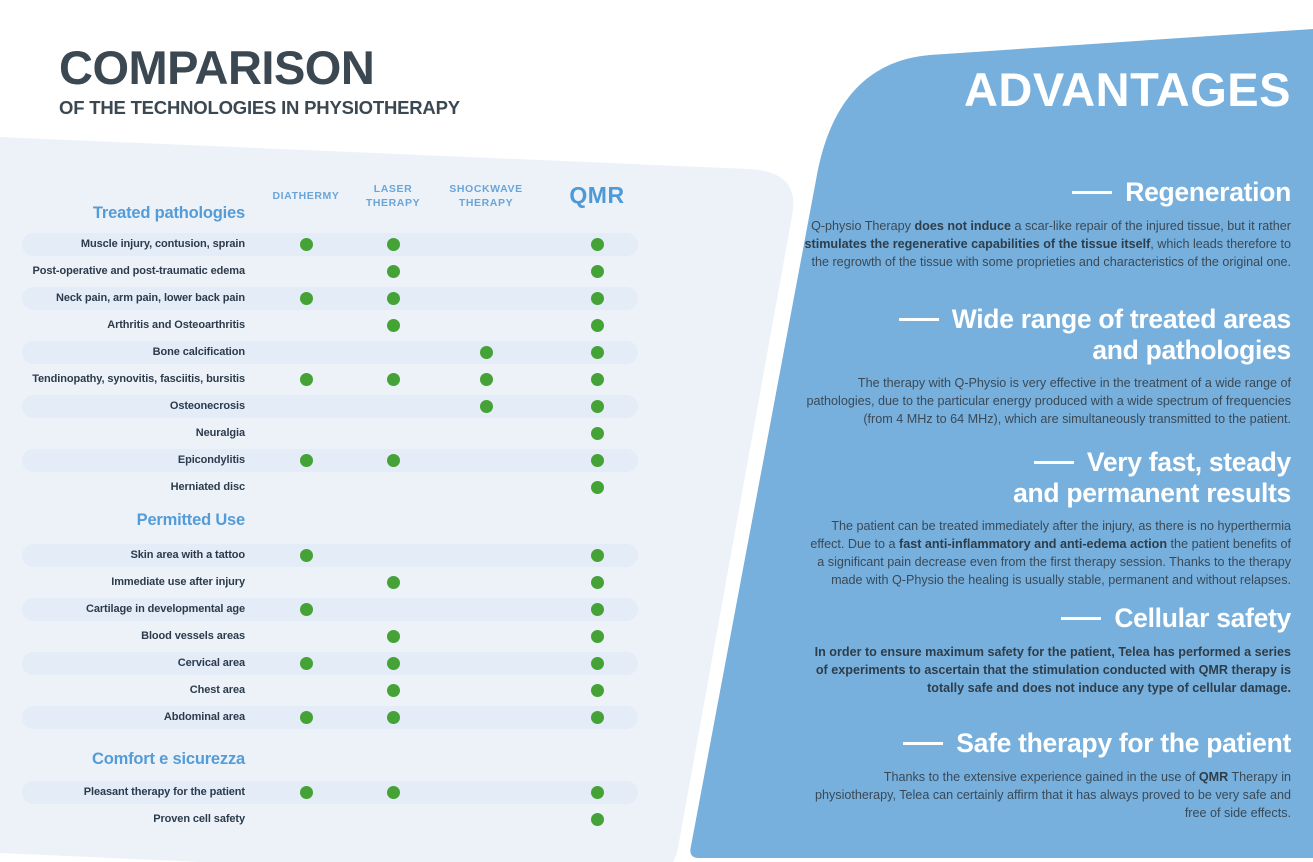 The image size is (1313, 862). I want to click on table-row: Epicondylitis, so click(330, 460).